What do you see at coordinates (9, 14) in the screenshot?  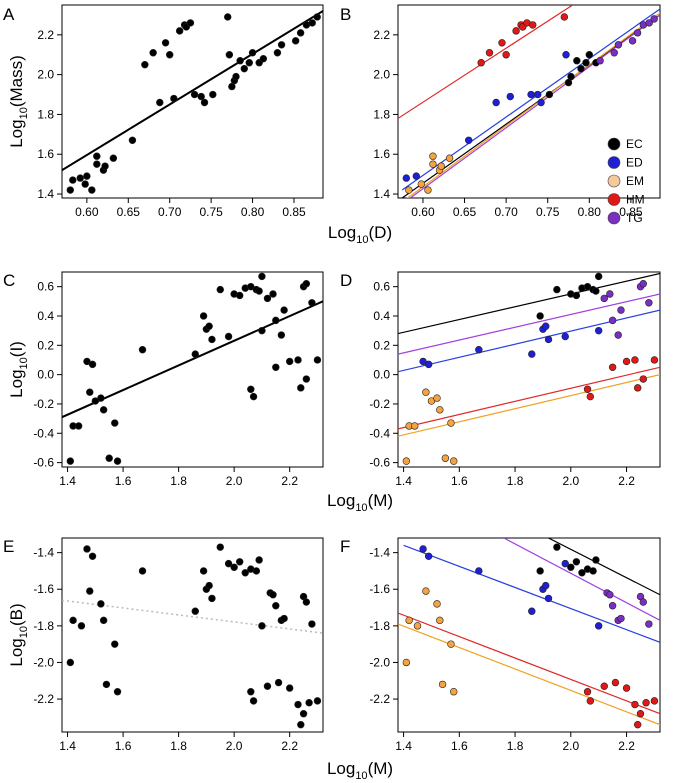 I see `panel-letter: A` at bounding box center [9, 14].